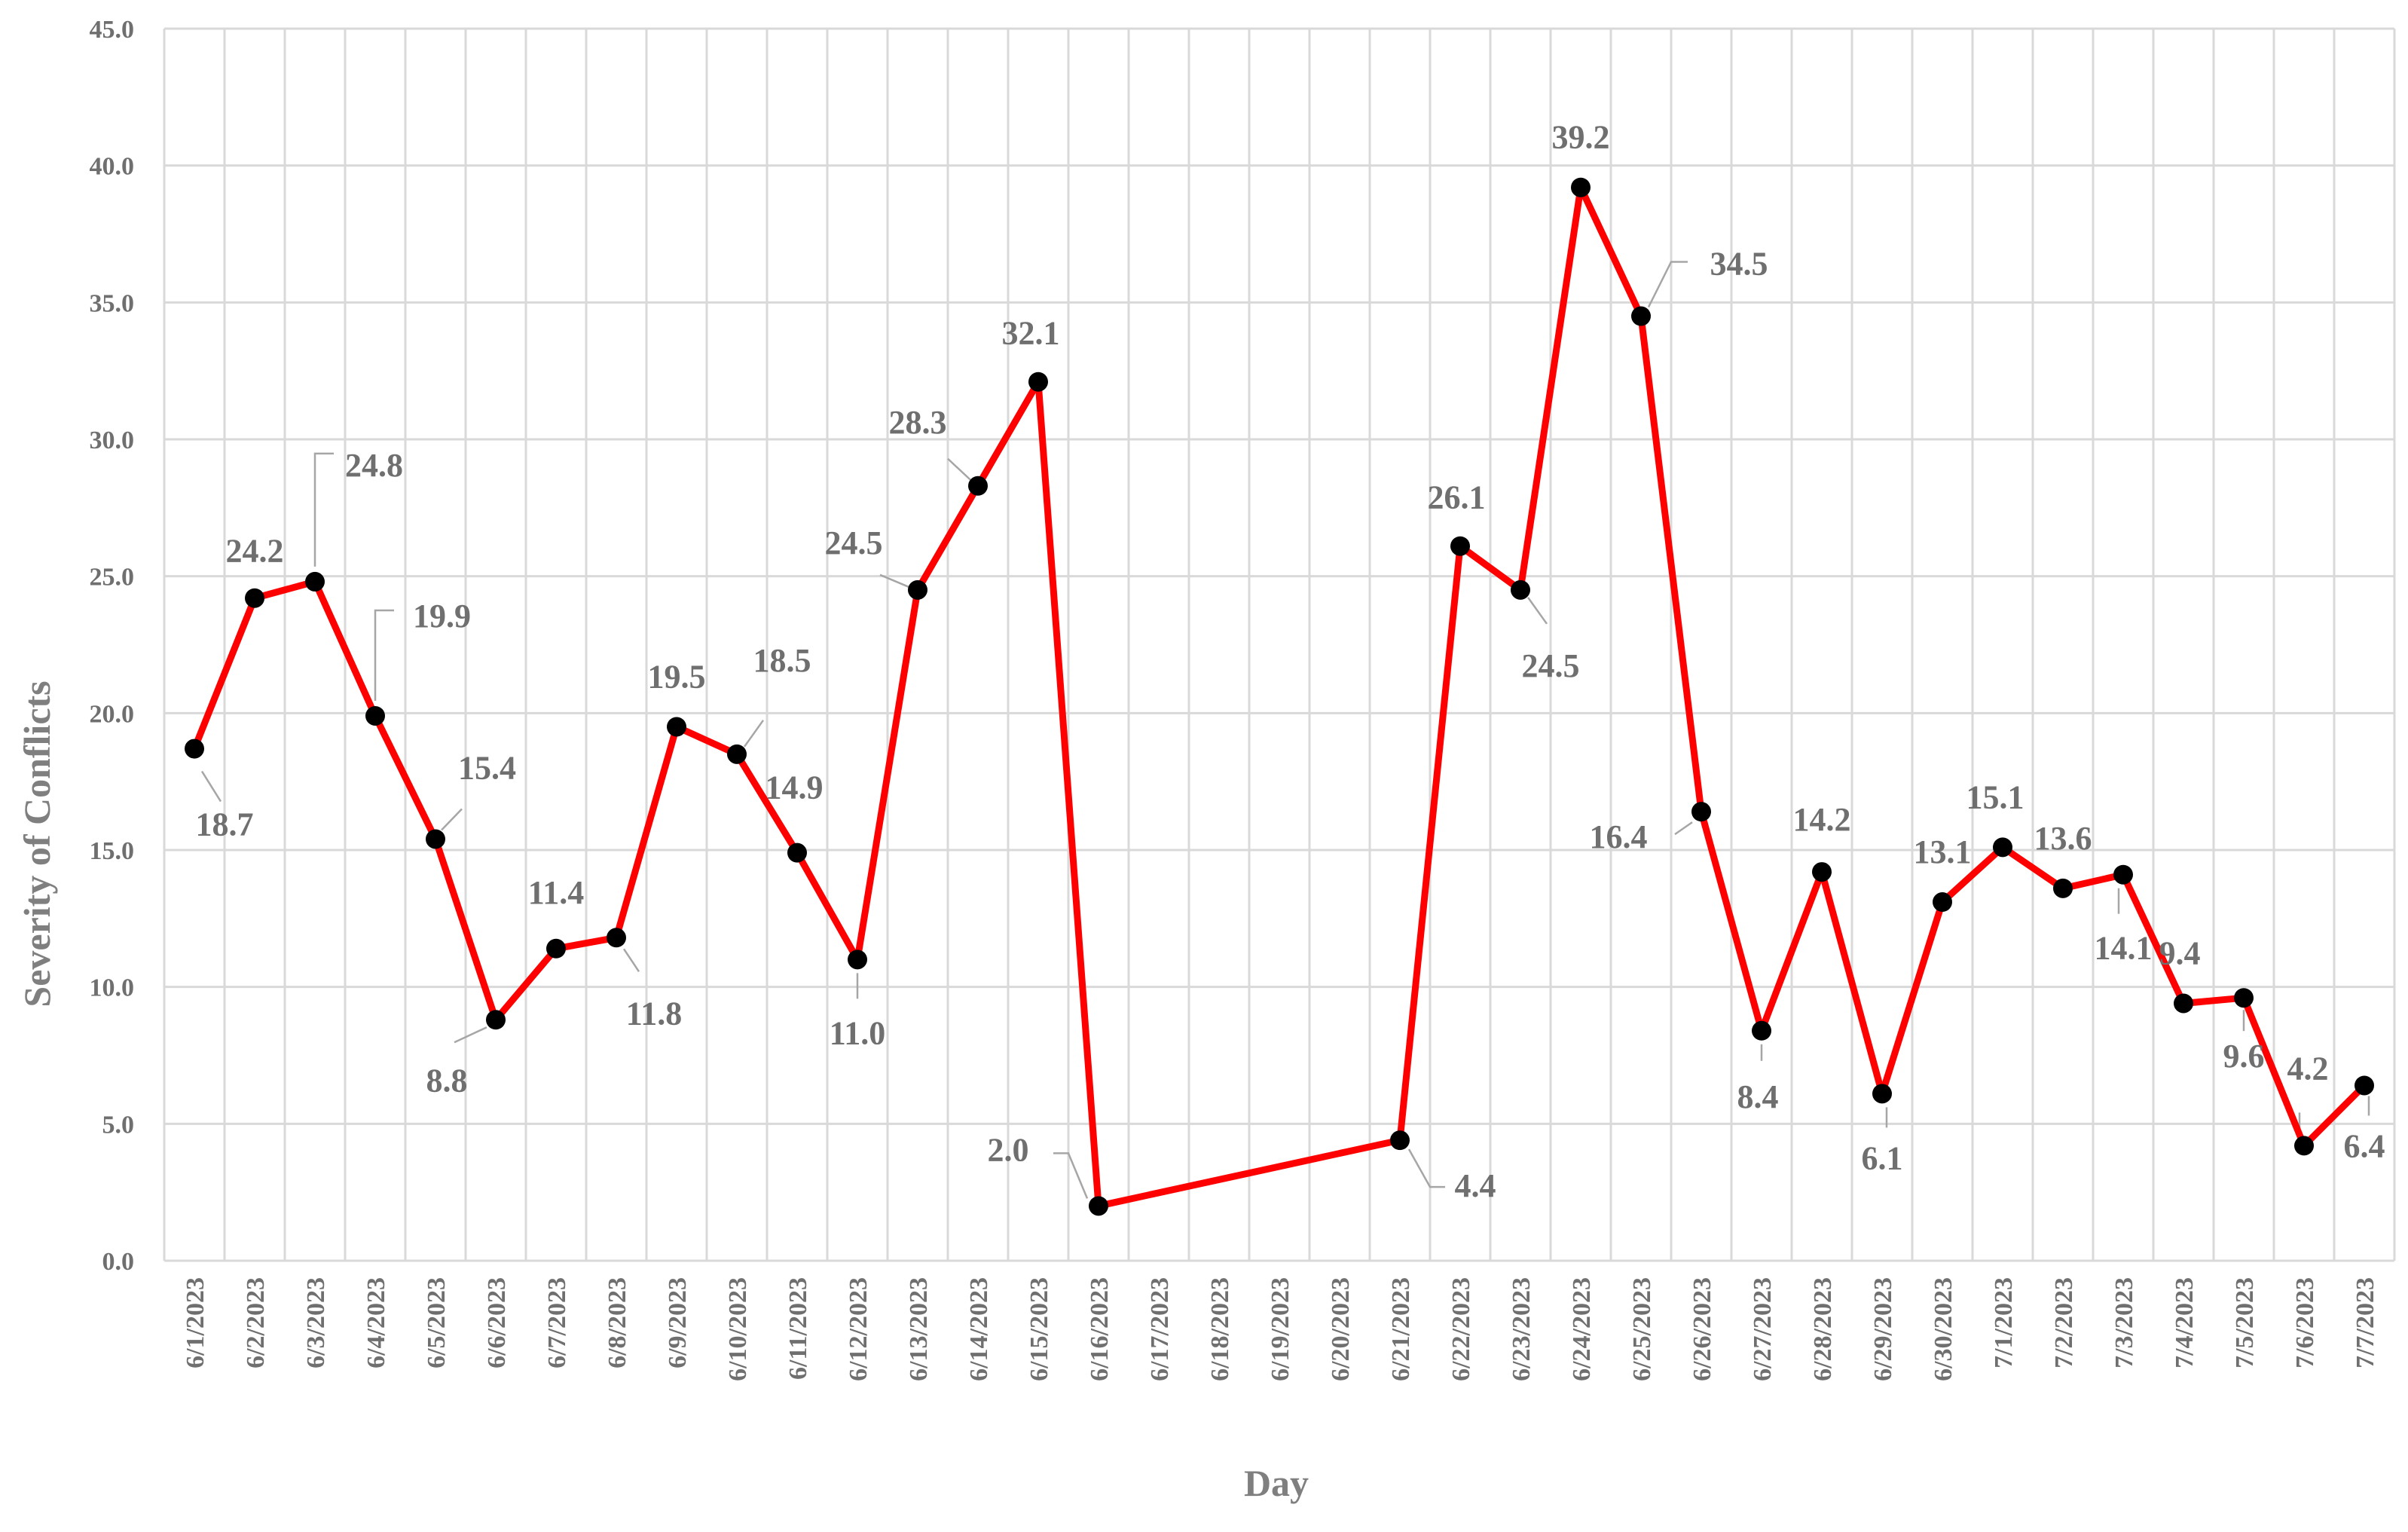 The image size is (2408, 1532). I want to click on y-tick-label: 10.0, so click(112, 988).